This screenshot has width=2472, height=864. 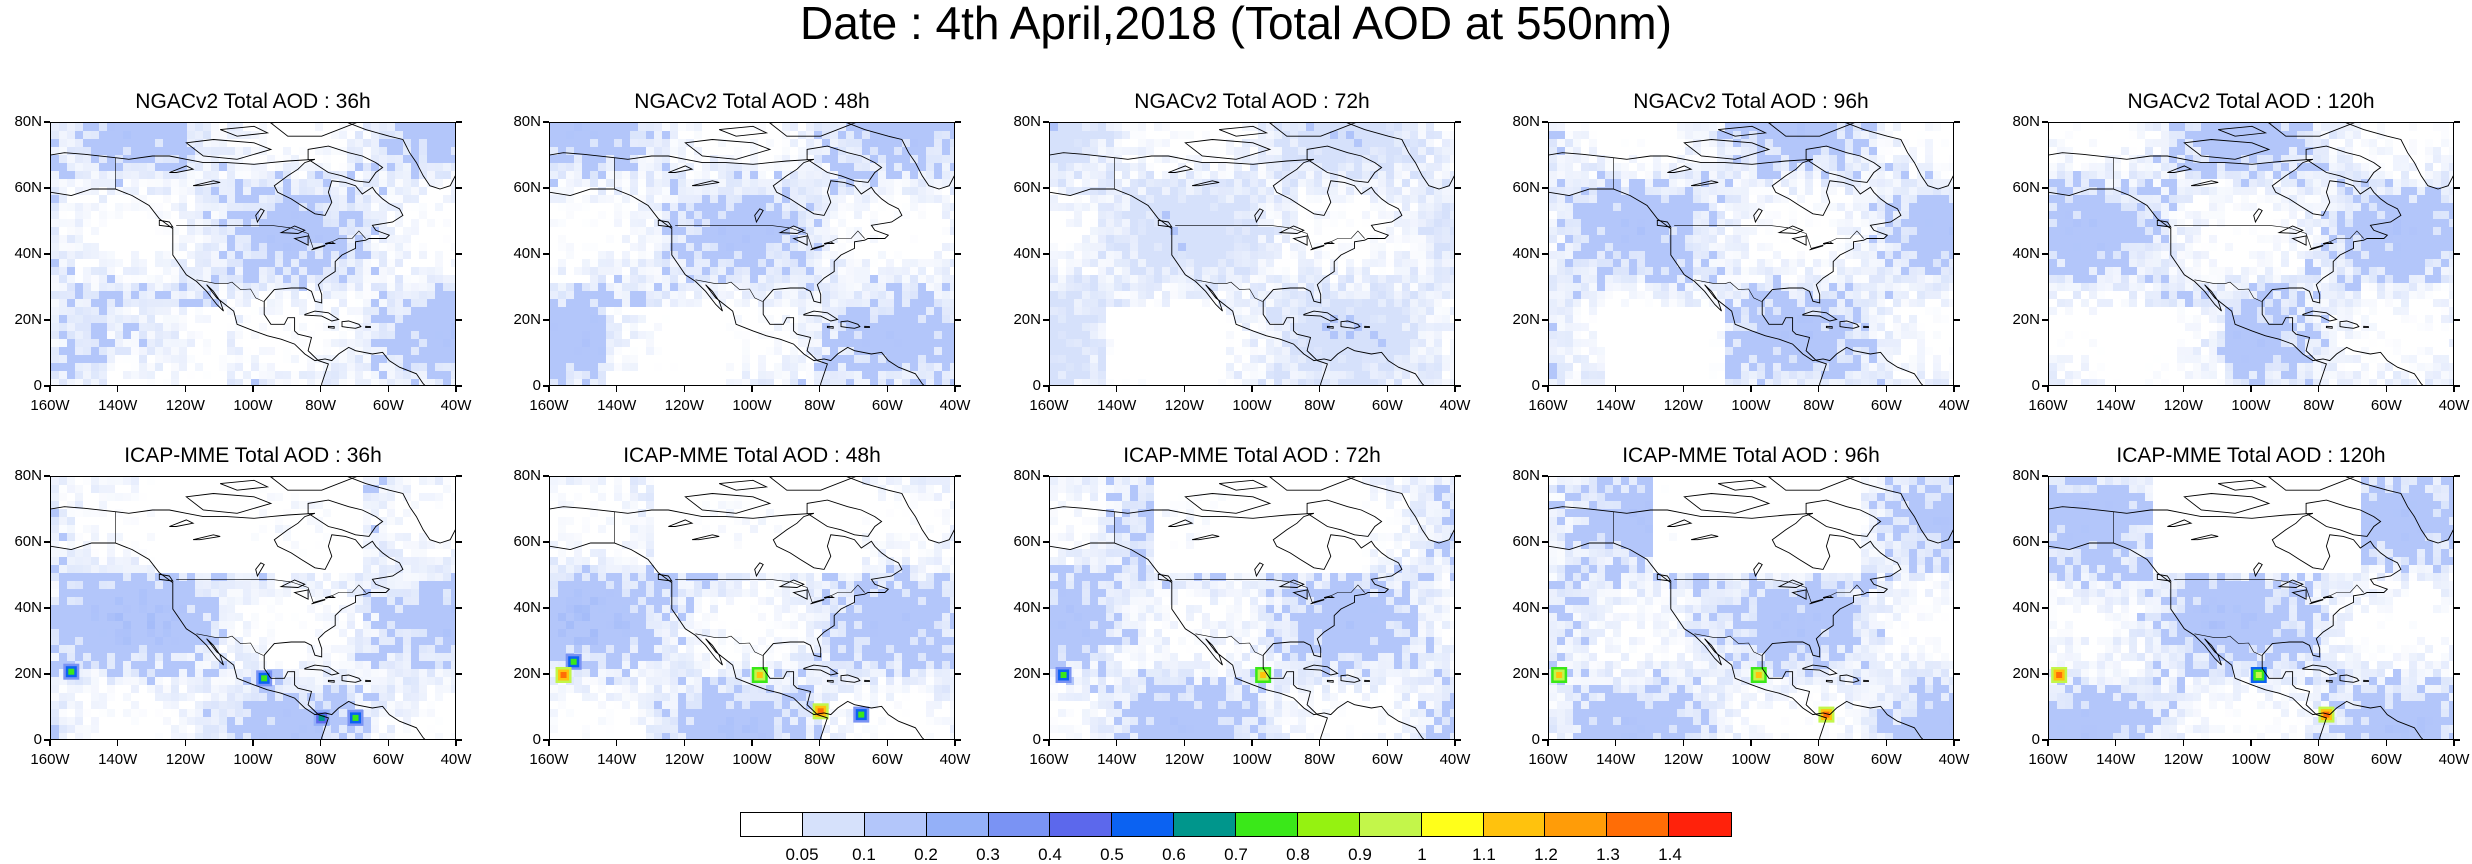 I want to click on colorbar-label: 0.7, so click(x=1236, y=855).